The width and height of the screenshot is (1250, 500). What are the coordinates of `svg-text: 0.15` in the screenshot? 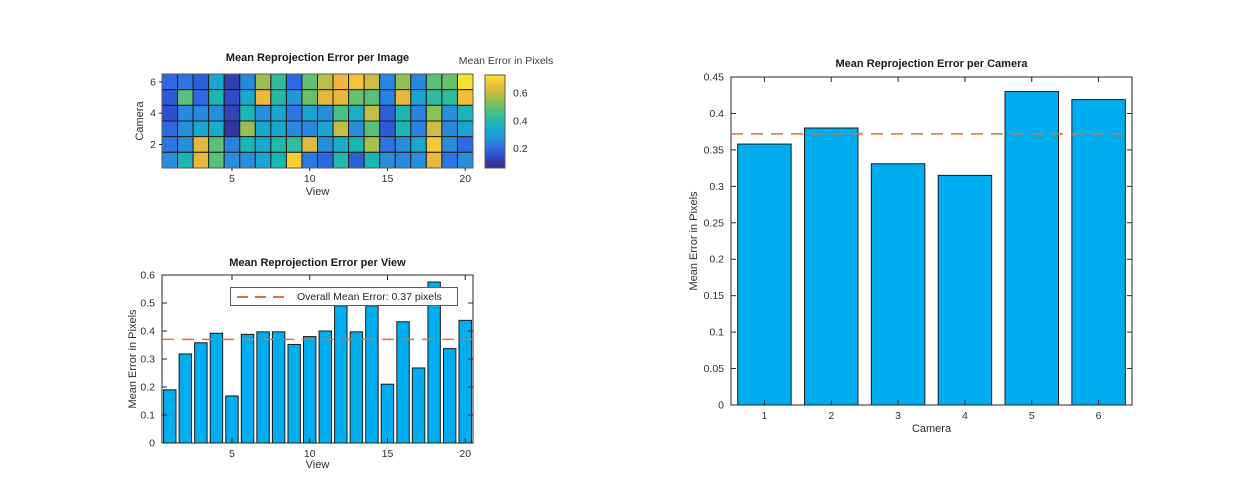 It's located at (714, 296).